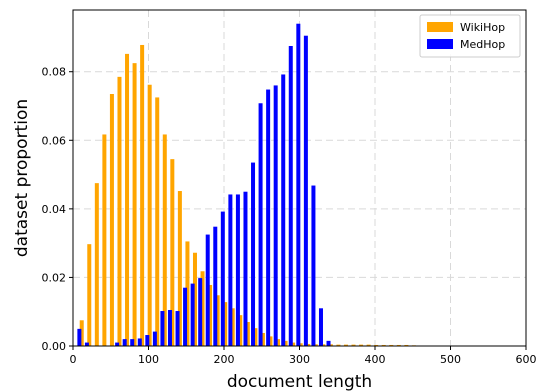  I want to click on x-tick-label: 300, so click(299, 359).